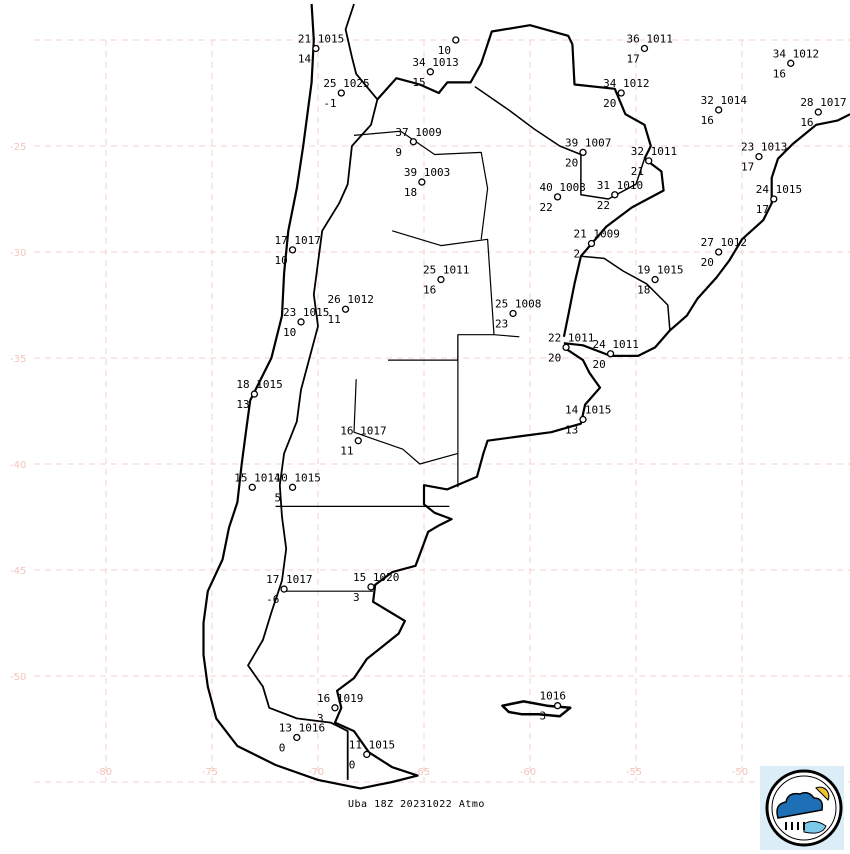 The width and height of the screenshot is (850, 854). Describe the element at coordinates (346, 93) in the screenshot. I see `station-plot: 25 1025 -1` at that location.